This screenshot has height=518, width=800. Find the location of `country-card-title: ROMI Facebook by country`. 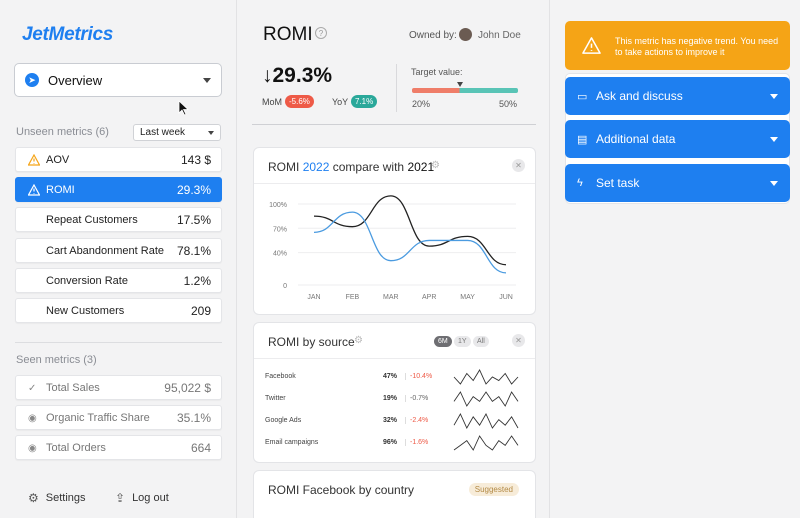

country-card-title: ROMI Facebook by country is located at coordinates (341, 490).